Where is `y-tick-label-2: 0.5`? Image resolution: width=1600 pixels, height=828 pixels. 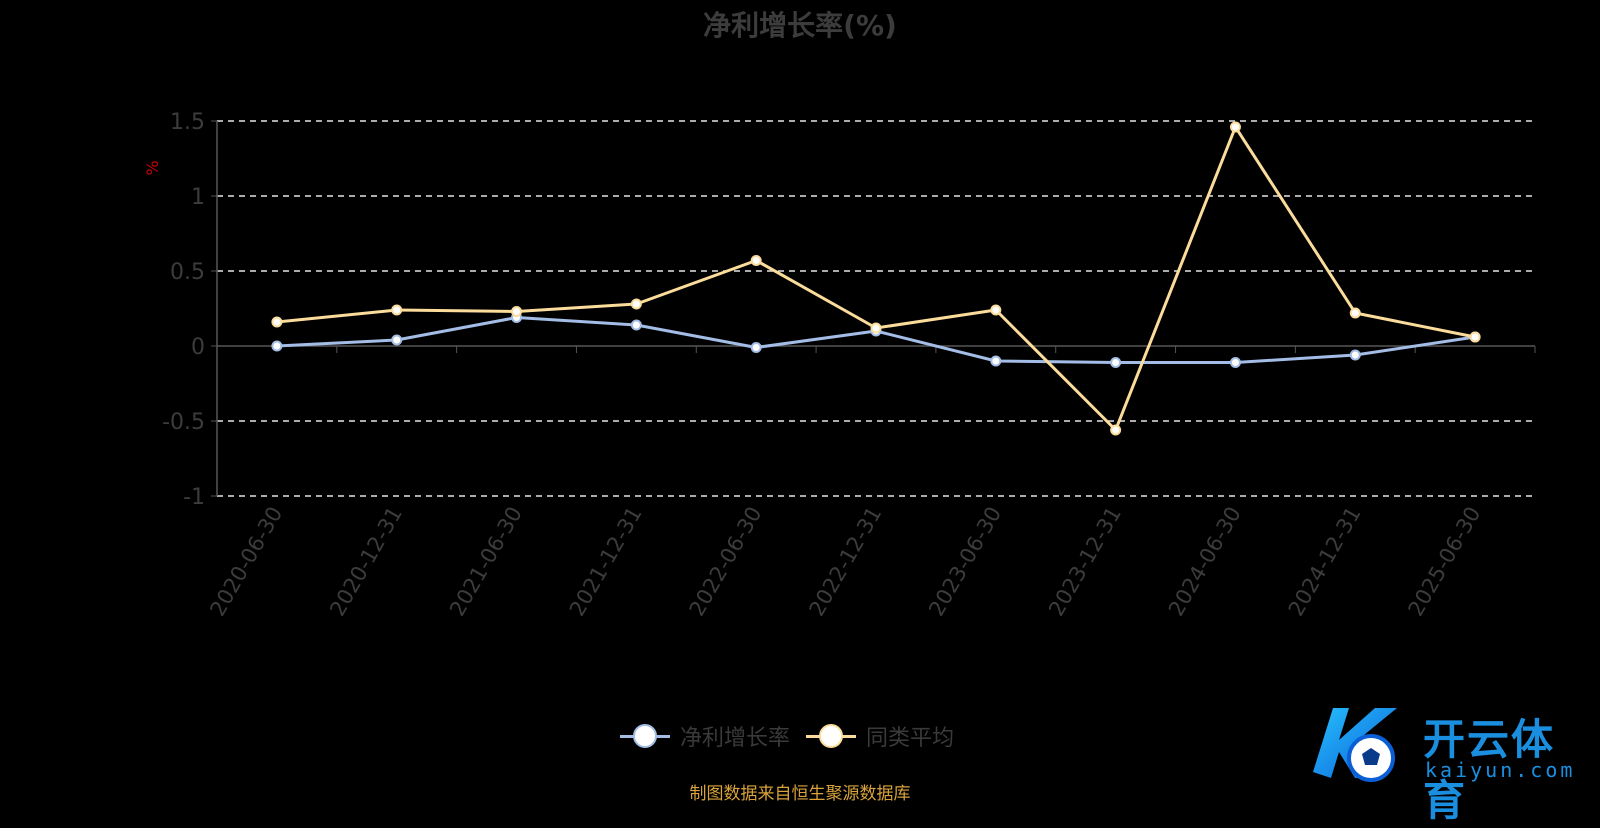 y-tick-label-2: 0.5 is located at coordinates (187, 272).